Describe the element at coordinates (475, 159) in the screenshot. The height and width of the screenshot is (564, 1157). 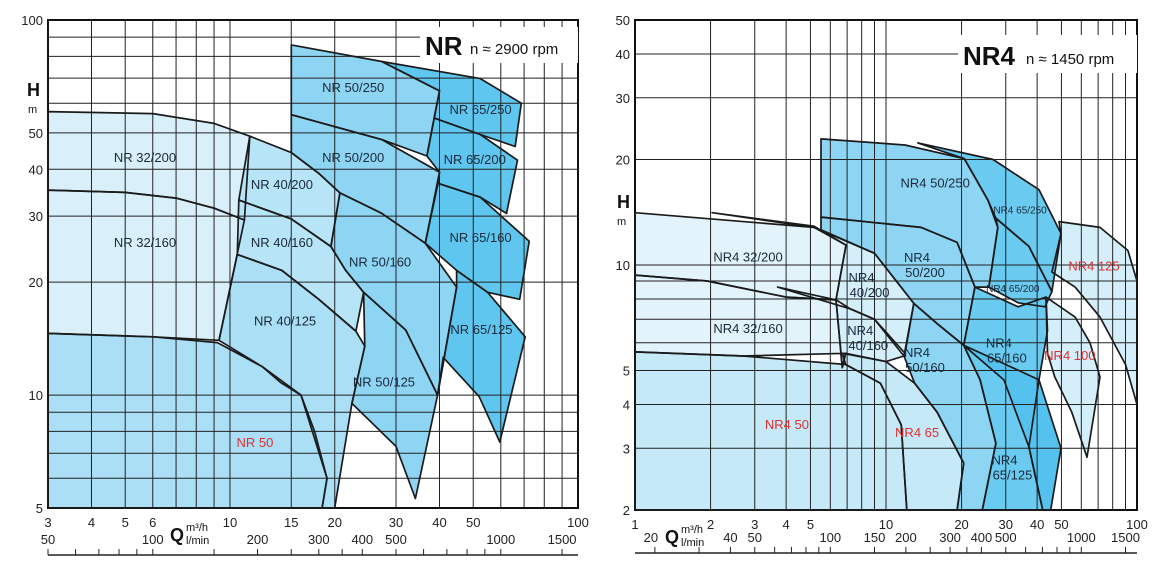
I see `region-label: NR 65/200` at that location.